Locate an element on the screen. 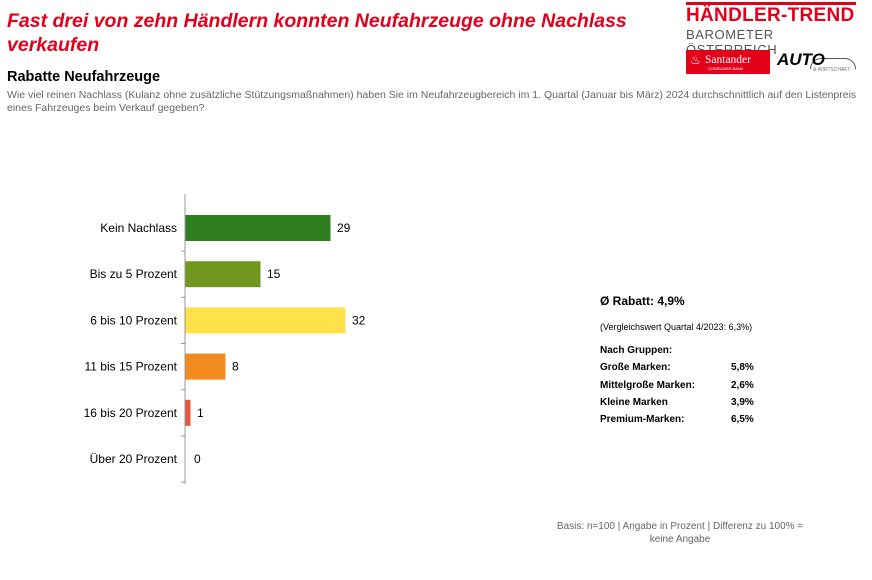 This screenshot has height=580, width=872. category-label: 16 bis 20 Prozent is located at coordinates (131, 413).